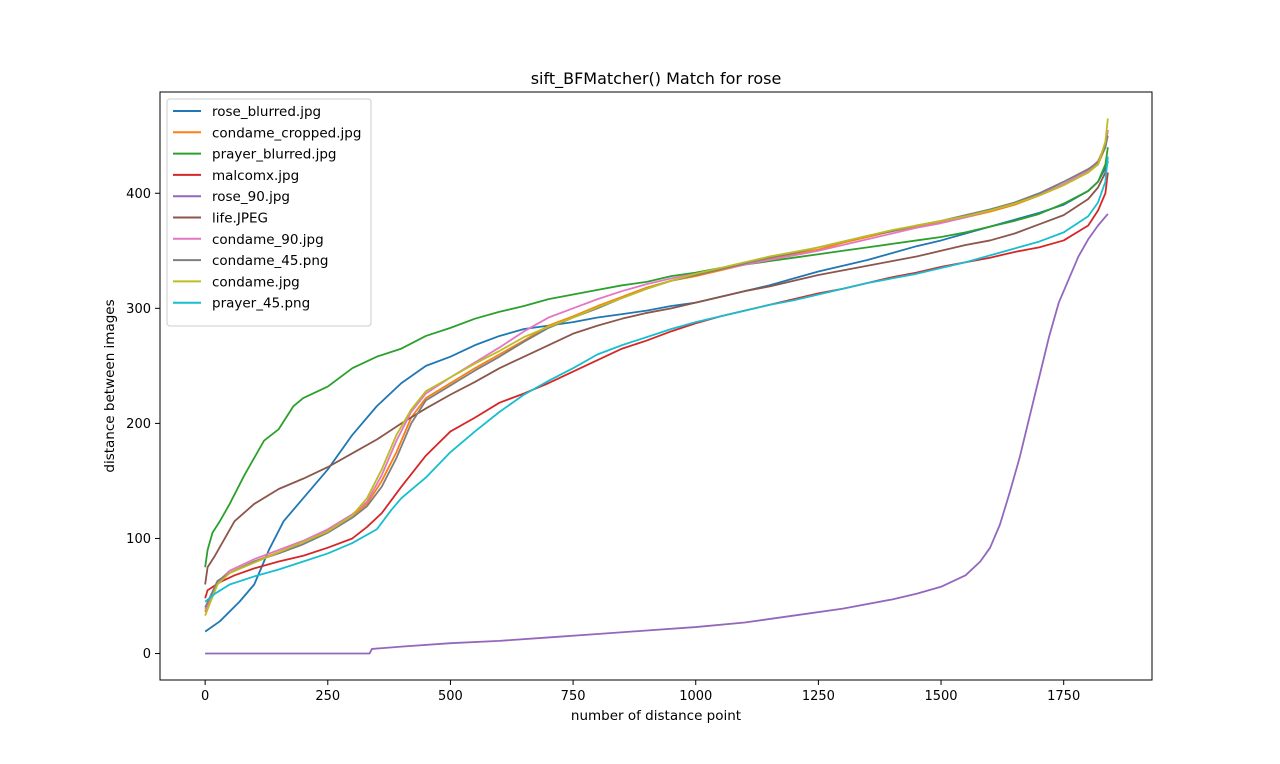 This screenshot has height=764, width=1280. What do you see at coordinates (270, 261) in the screenshot?
I see `legend-label-condame-45-png: condame_45.png` at bounding box center [270, 261].